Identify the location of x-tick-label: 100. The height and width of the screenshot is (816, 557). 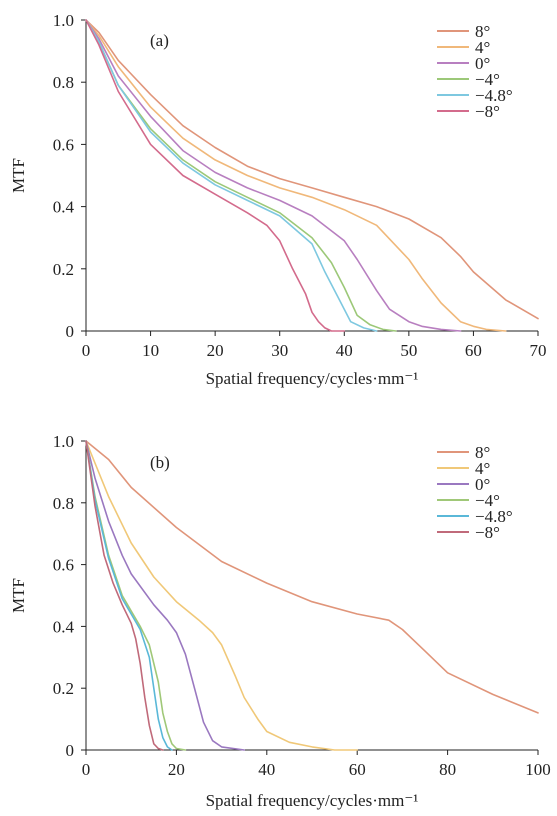
(538, 769).